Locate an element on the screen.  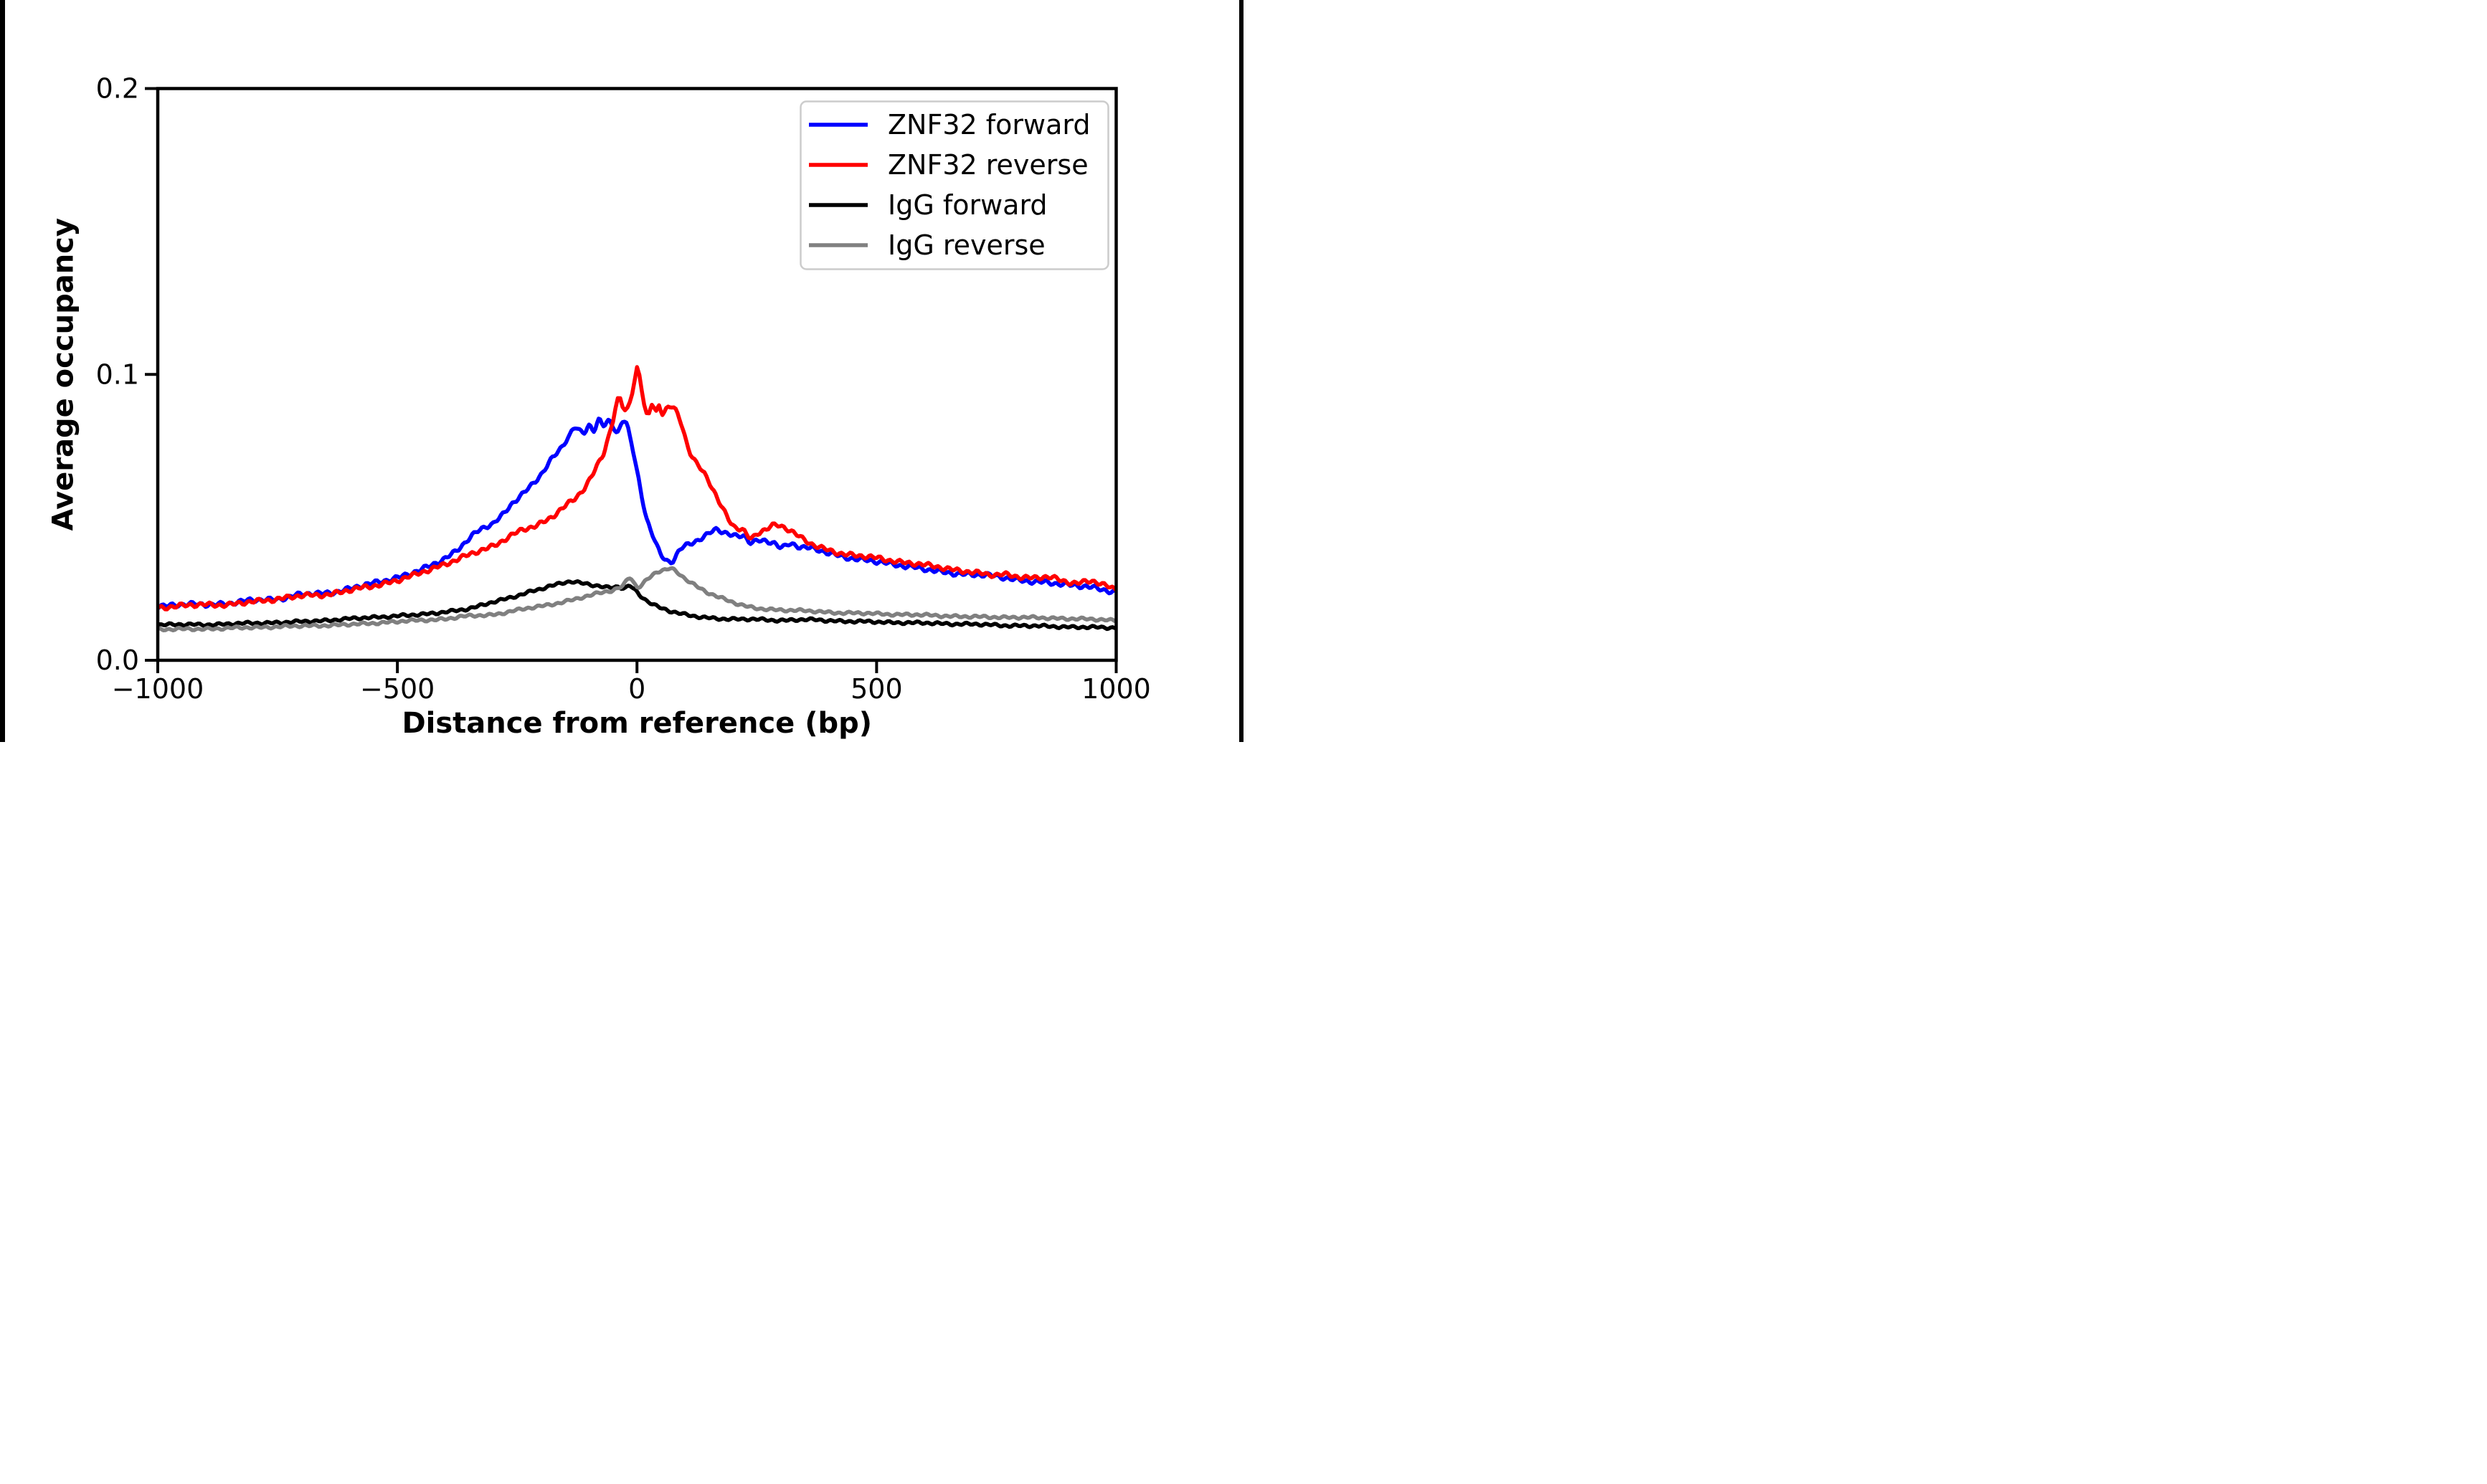
x-tick-label: −500 is located at coordinates (398, 689).